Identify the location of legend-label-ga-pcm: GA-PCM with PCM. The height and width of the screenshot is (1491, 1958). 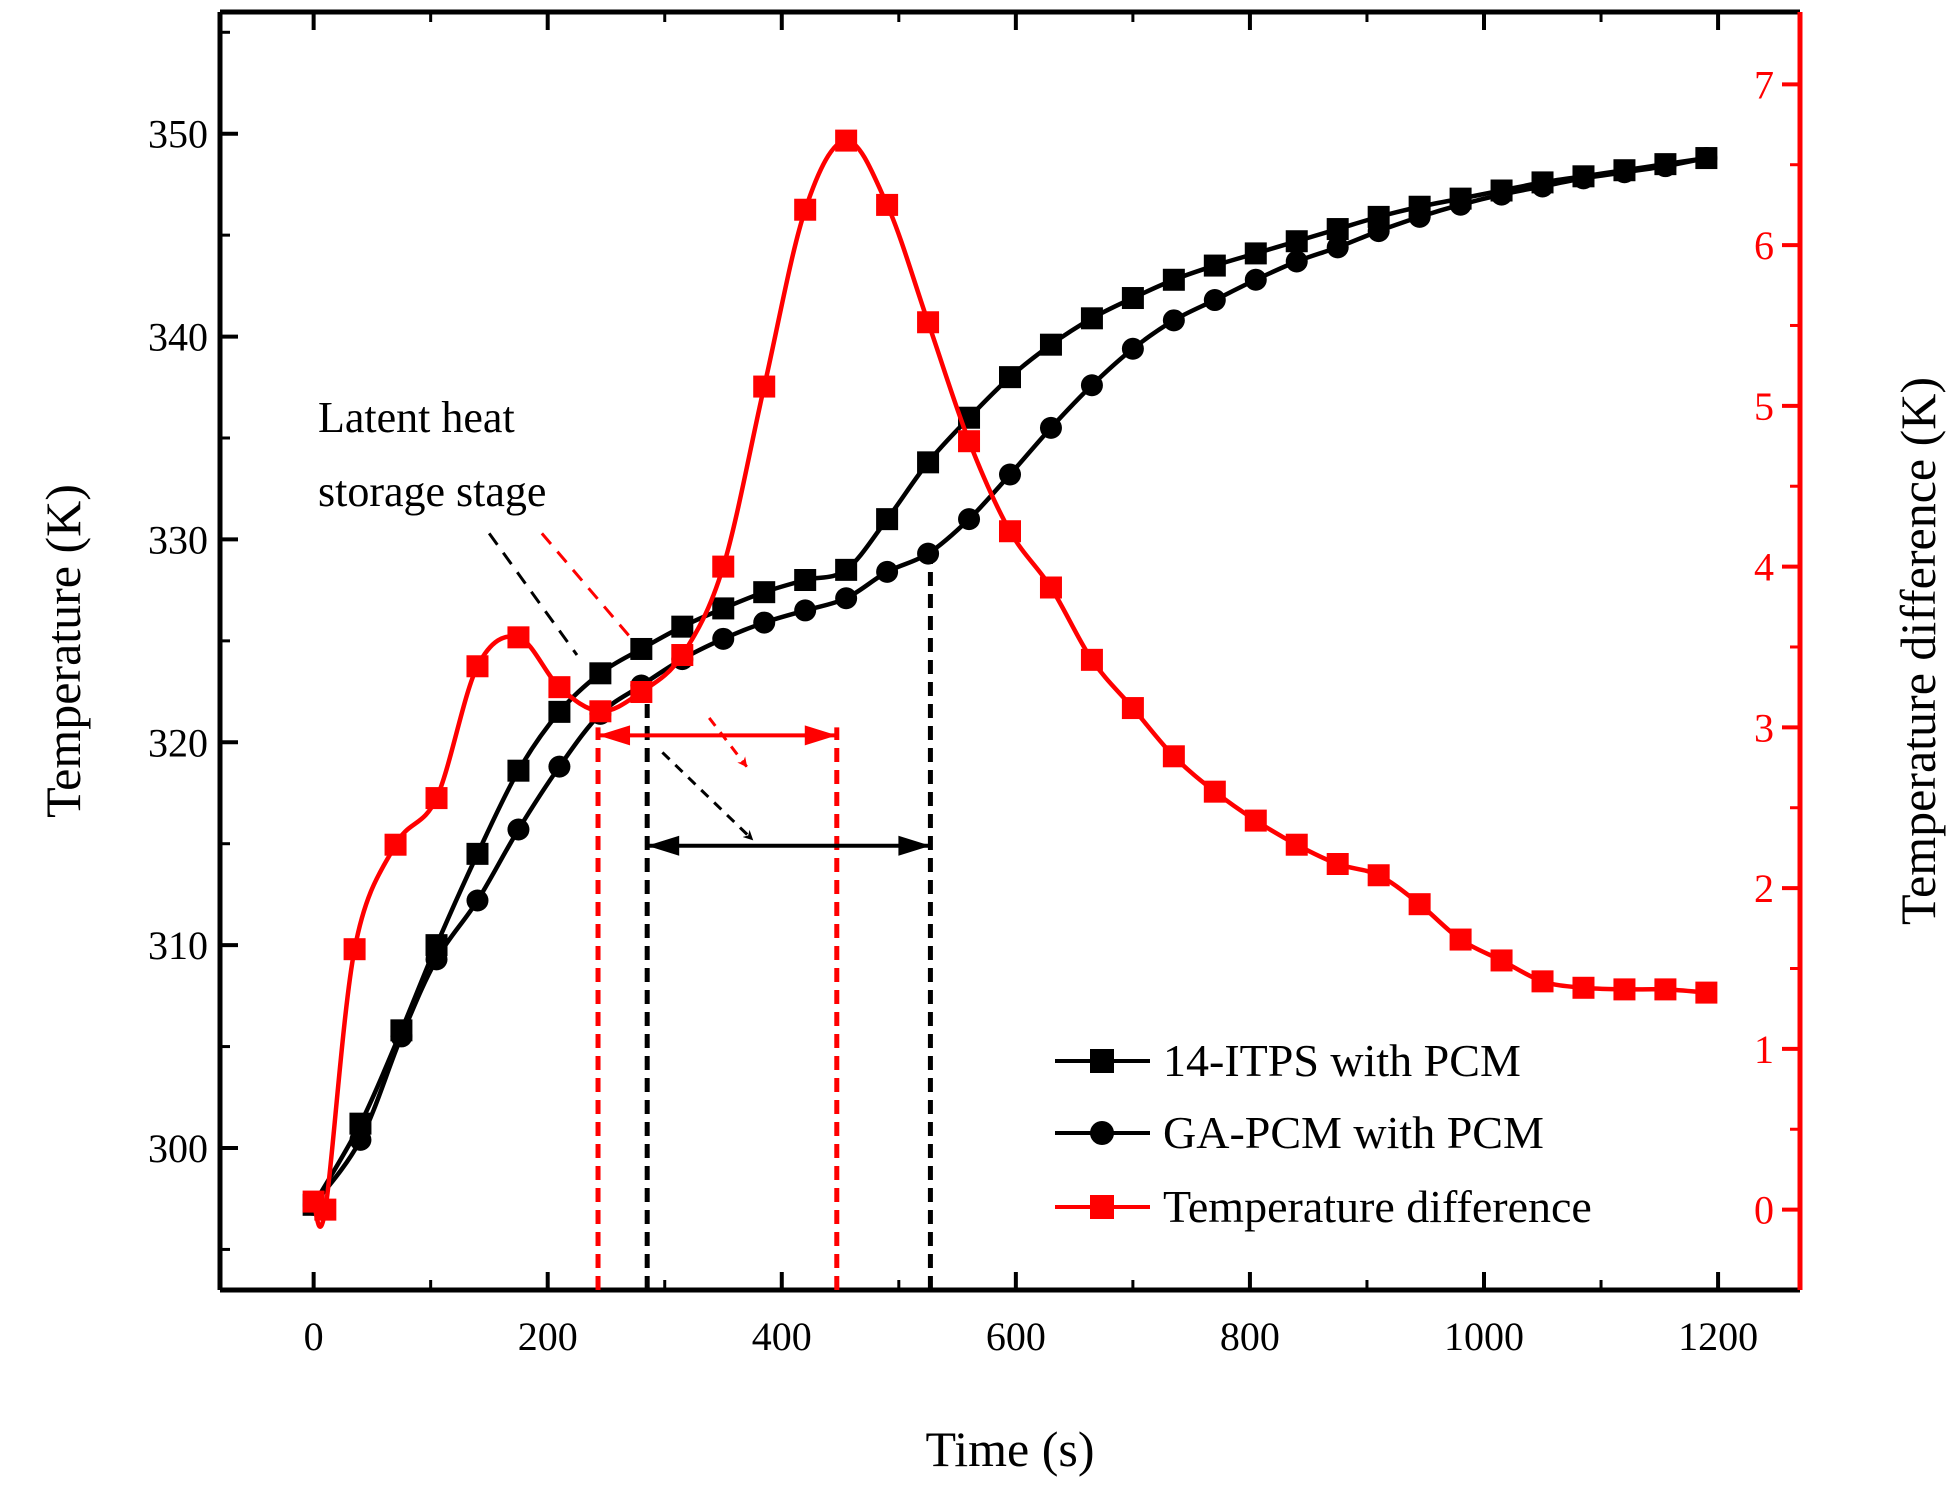
(1353, 1132).